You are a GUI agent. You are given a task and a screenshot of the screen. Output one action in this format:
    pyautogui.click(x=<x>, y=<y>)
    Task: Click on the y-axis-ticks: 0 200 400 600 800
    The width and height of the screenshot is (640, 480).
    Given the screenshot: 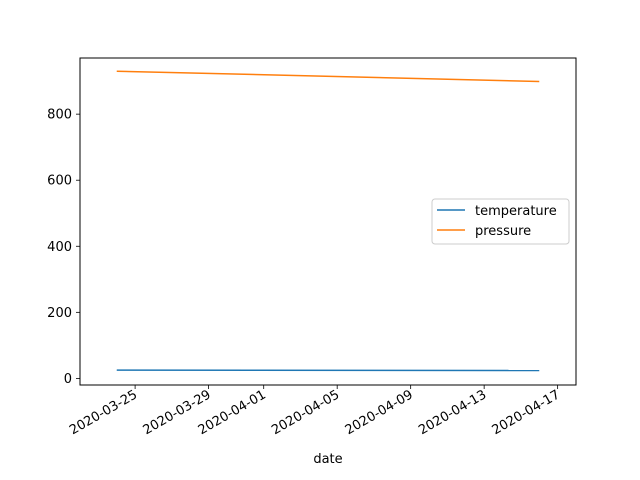 What is the action you would take?
    pyautogui.click(x=63, y=247)
    